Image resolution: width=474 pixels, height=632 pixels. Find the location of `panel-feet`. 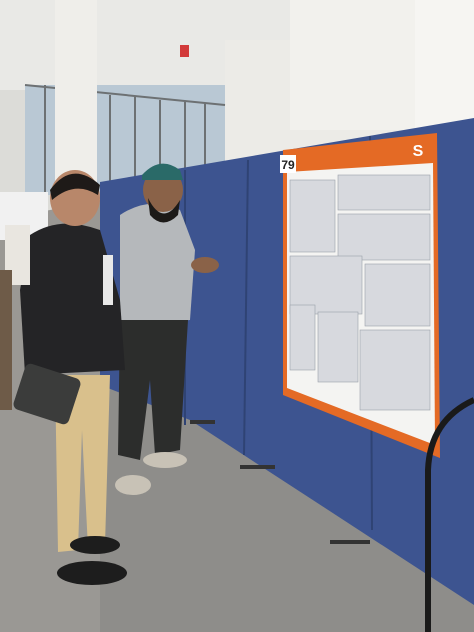

panel-feet is located at coordinates (280, 482).